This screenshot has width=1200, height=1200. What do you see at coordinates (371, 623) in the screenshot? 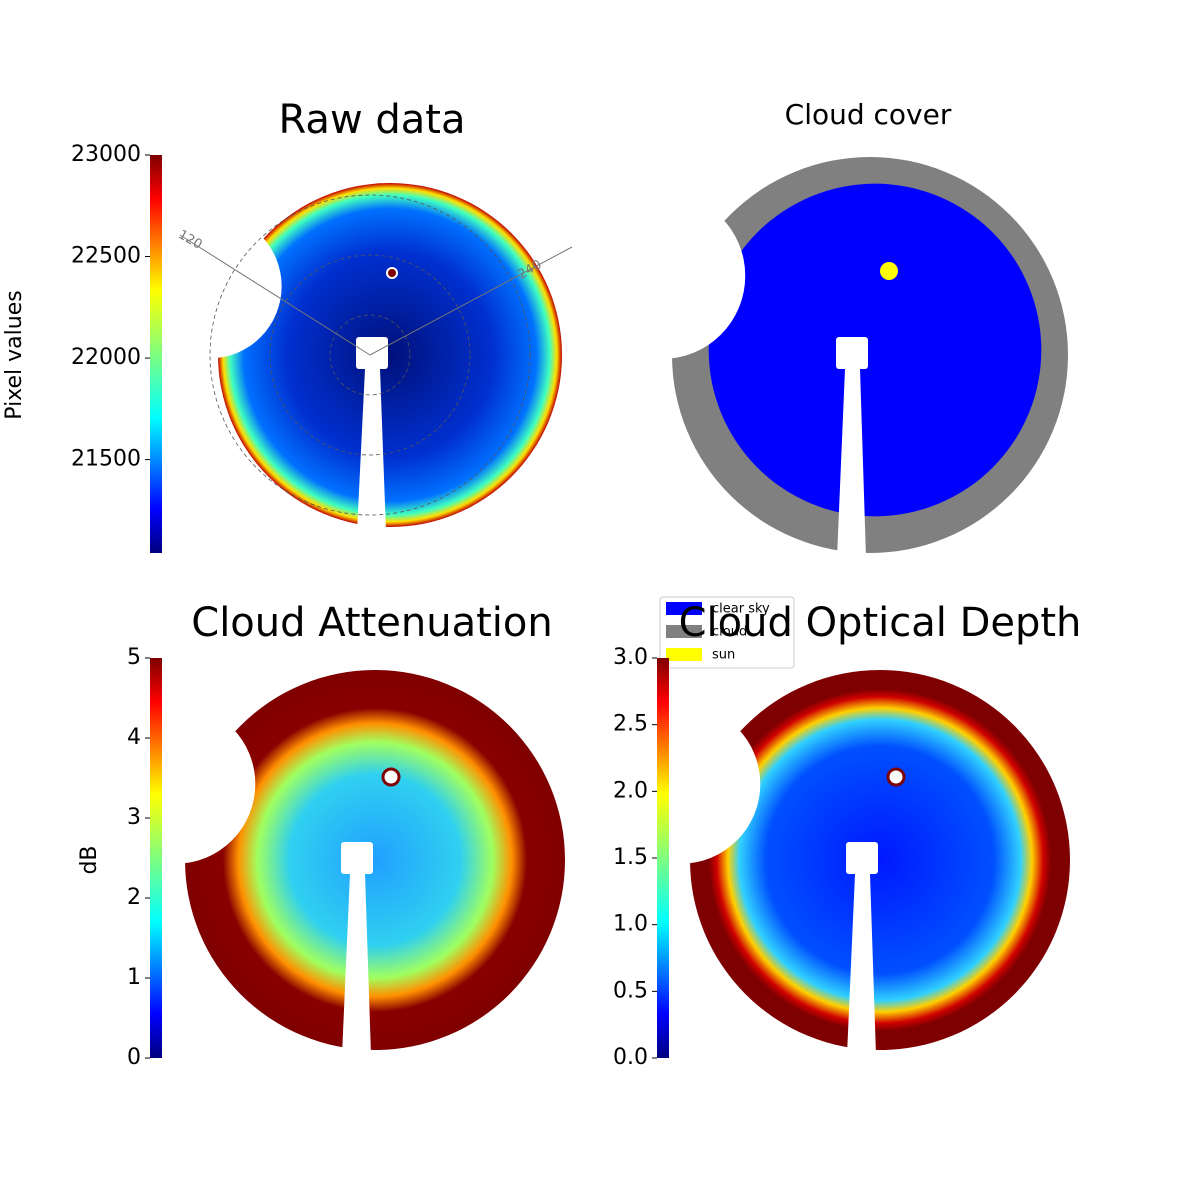
I see `panel-title: Cloud Attenuation` at bounding box center [371, 623].